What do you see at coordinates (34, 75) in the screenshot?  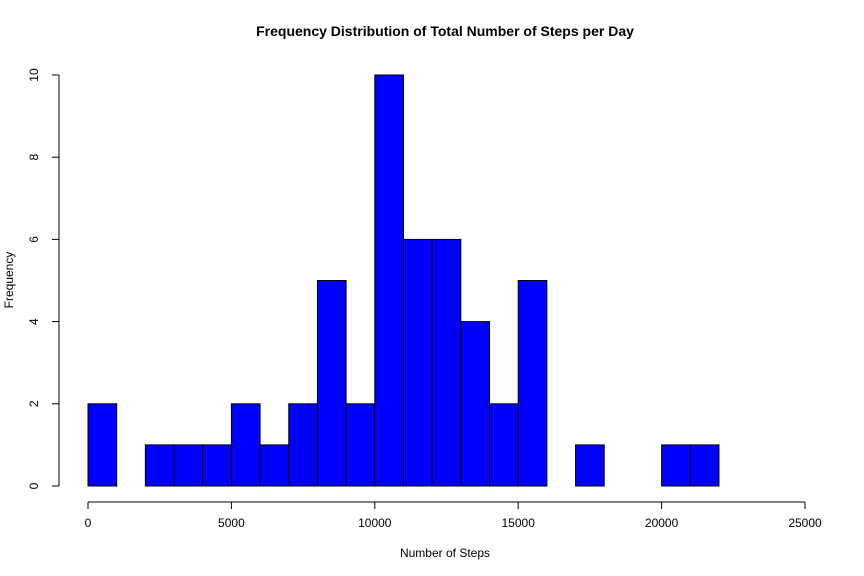 I see `y-tick-label: 10` at bounding box center [34, 75].